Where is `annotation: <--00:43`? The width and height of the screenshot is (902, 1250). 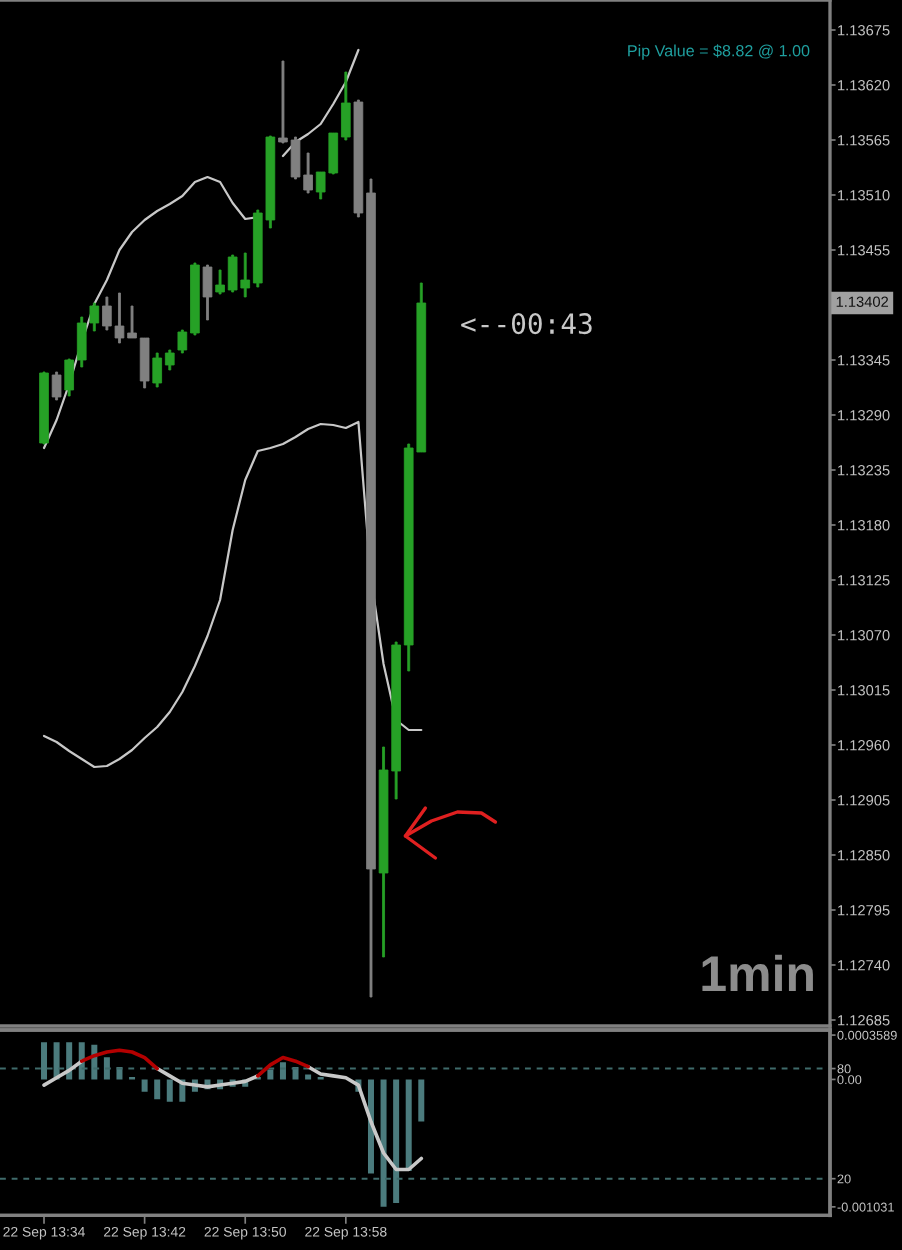
annotation: <--00:43 is located at coordinates (526, 324).